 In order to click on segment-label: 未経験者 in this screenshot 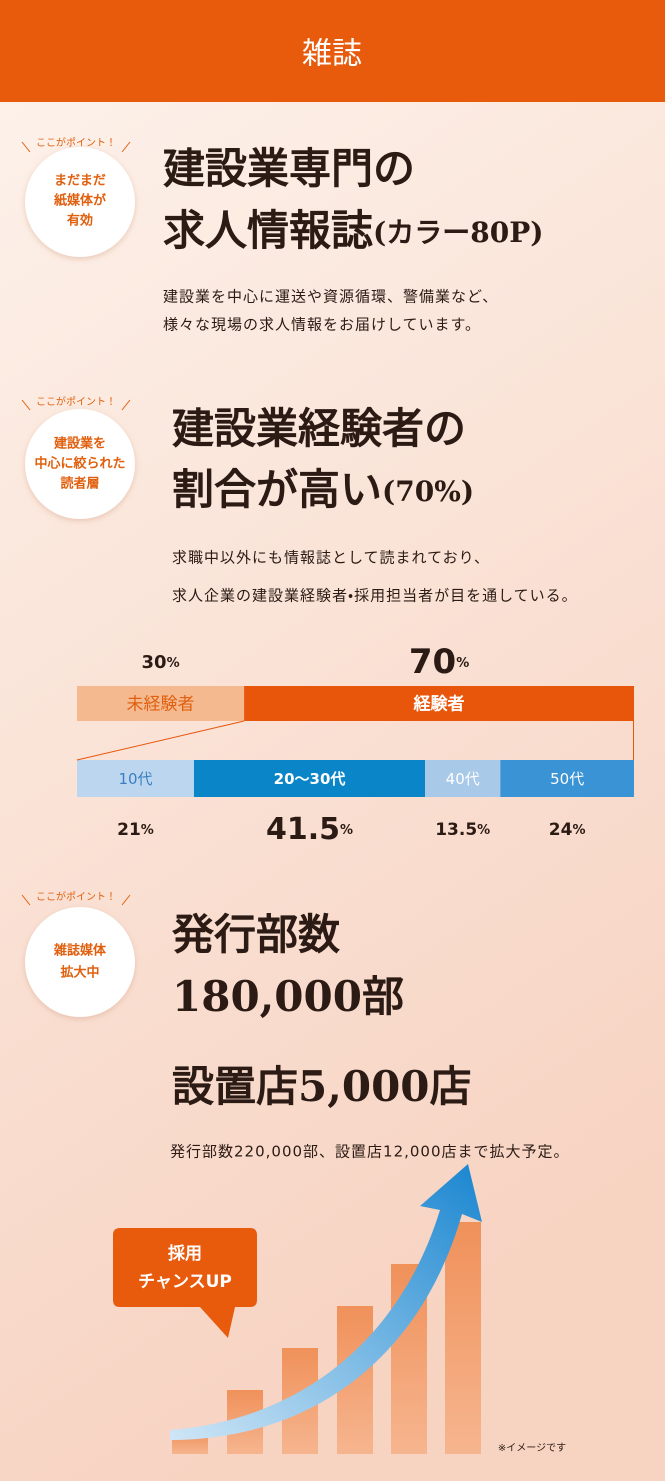, I will do `click(161, 705)`.